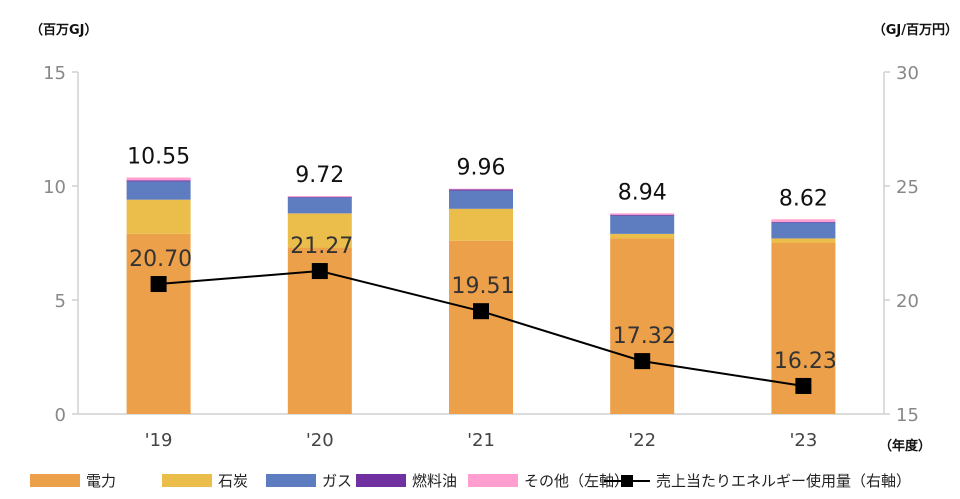  Describe the element at coordinates (54, 73) in the screenshot. I see `left-tick-label: 15` at that location.